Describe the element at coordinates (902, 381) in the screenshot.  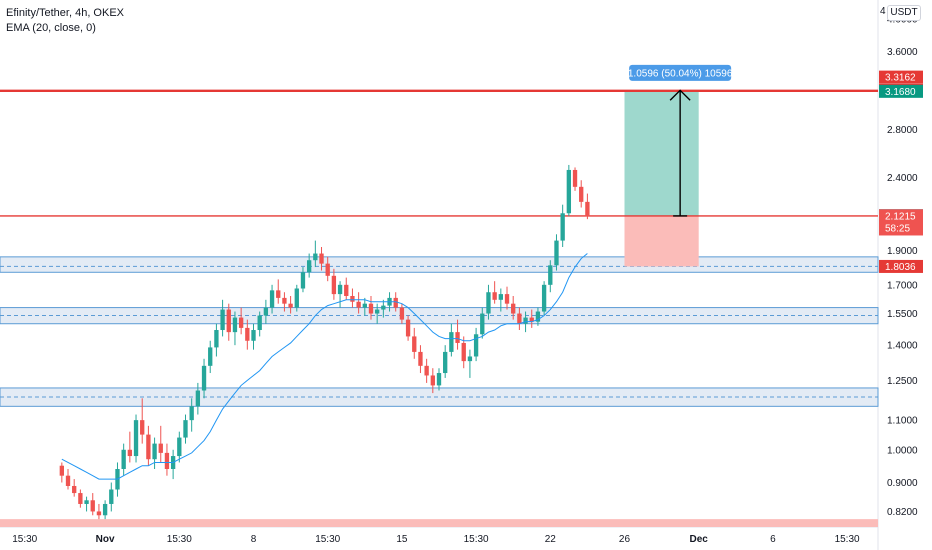
I see `y-tick-label: 1.2500` at that location.